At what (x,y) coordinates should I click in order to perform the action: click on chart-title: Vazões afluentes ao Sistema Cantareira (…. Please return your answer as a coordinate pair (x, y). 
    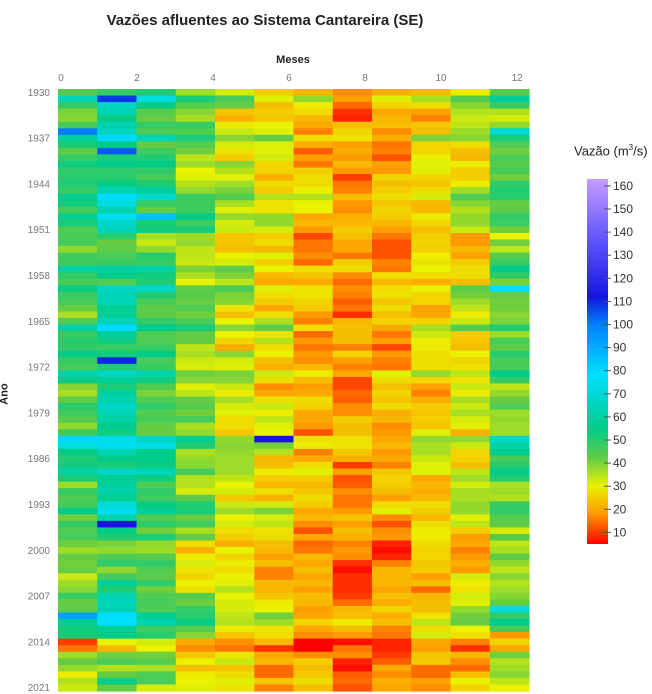
    Looking at the image, I should click on (265, 20).